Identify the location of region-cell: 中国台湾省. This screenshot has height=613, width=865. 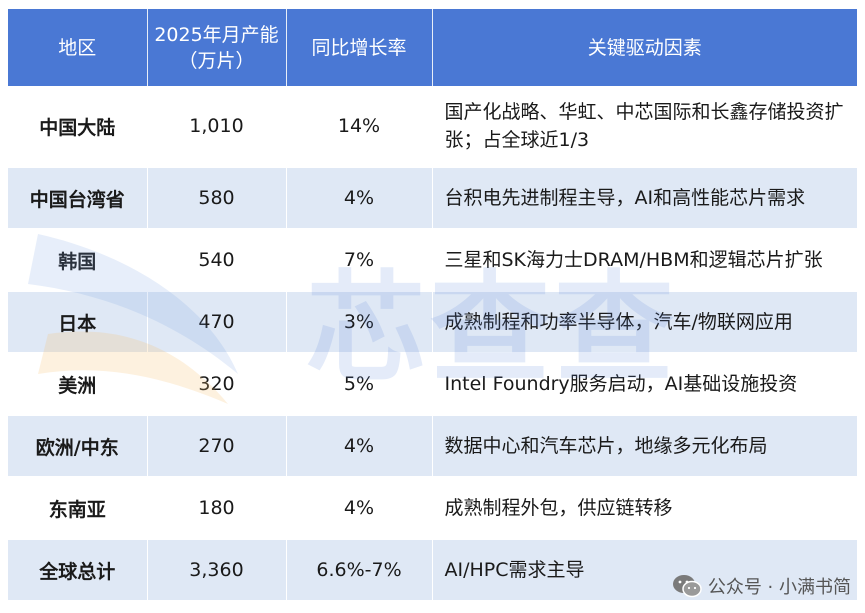
(78, 198).